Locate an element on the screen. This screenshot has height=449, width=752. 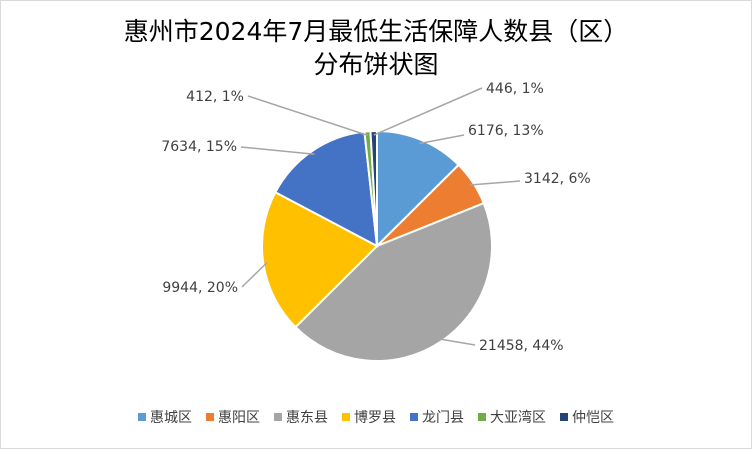
data-label-7: 446, 1% is located at coordinates (515, 89).